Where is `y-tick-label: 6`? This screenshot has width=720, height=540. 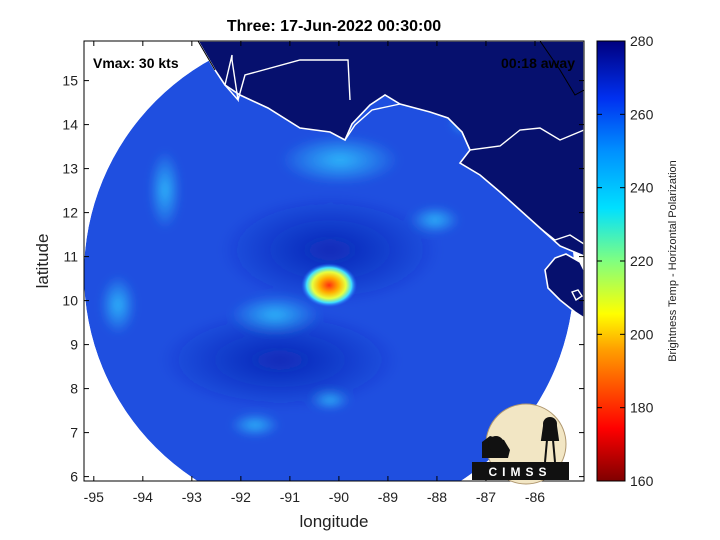 y-tick-label: 6 is located at coordinates (74, 477).